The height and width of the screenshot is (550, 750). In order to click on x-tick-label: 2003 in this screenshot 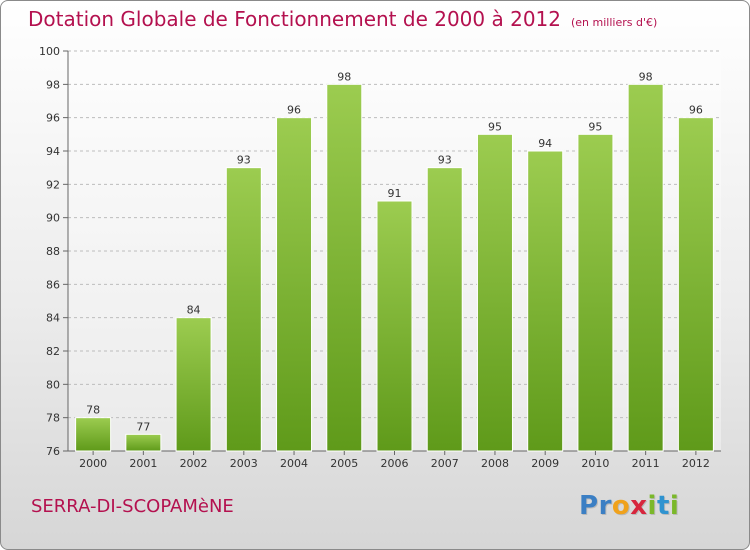, I will do `click(244, 463)`.